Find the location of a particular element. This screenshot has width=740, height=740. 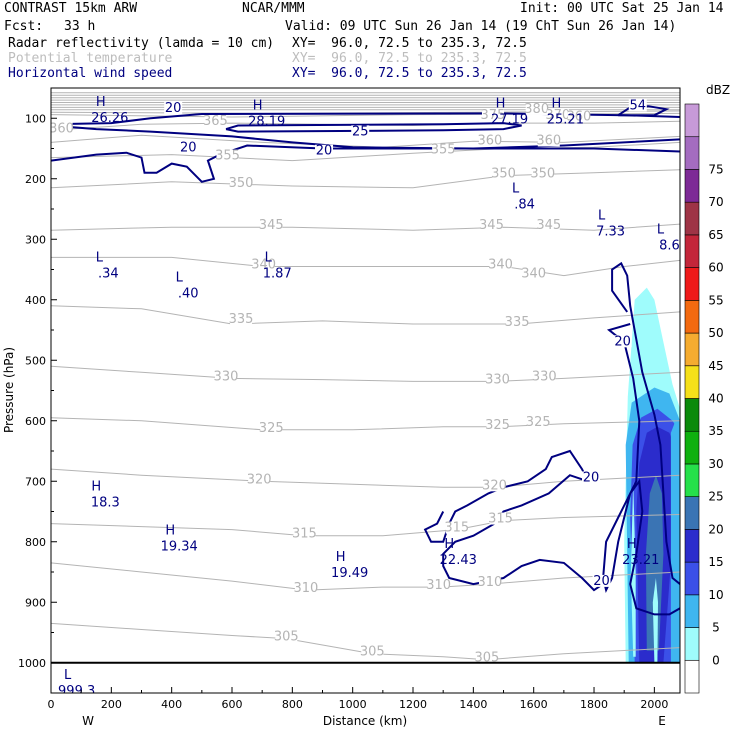

x-tick-label: 0 is located at coordinates (51, 704).